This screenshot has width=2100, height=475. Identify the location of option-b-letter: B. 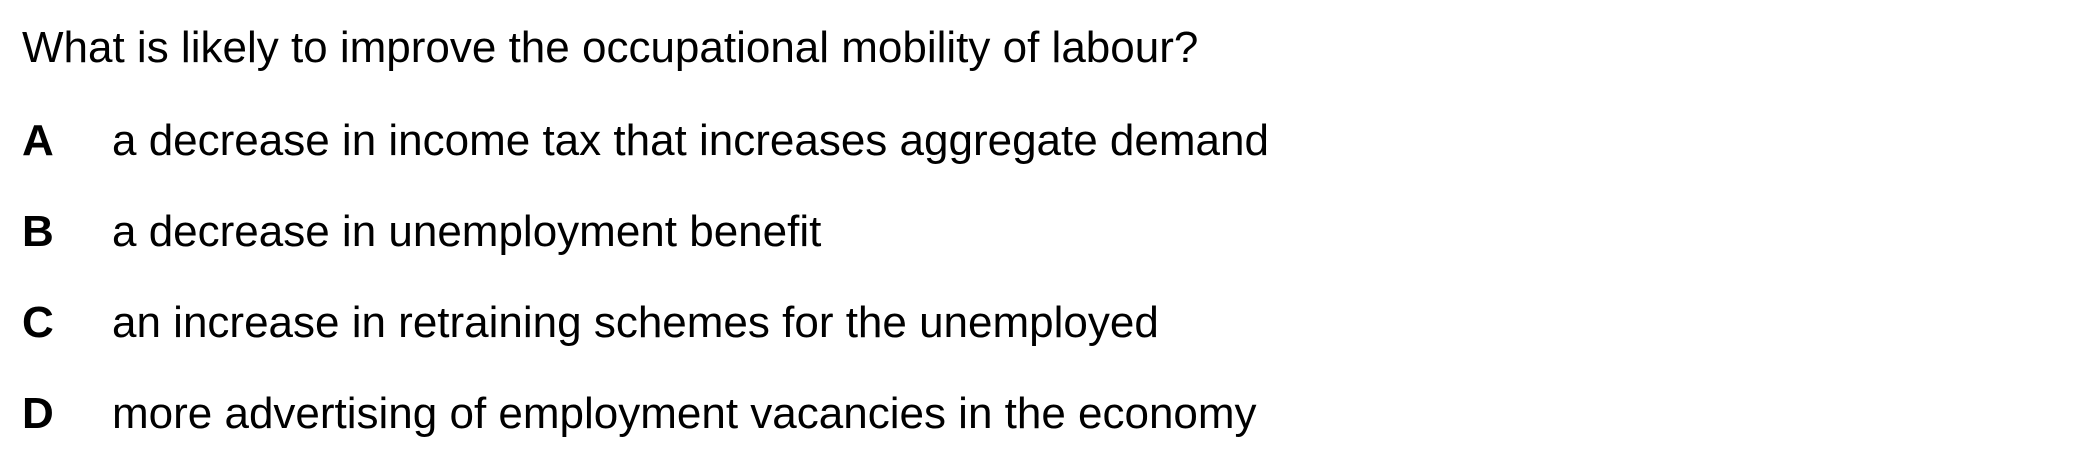
(38, 231).